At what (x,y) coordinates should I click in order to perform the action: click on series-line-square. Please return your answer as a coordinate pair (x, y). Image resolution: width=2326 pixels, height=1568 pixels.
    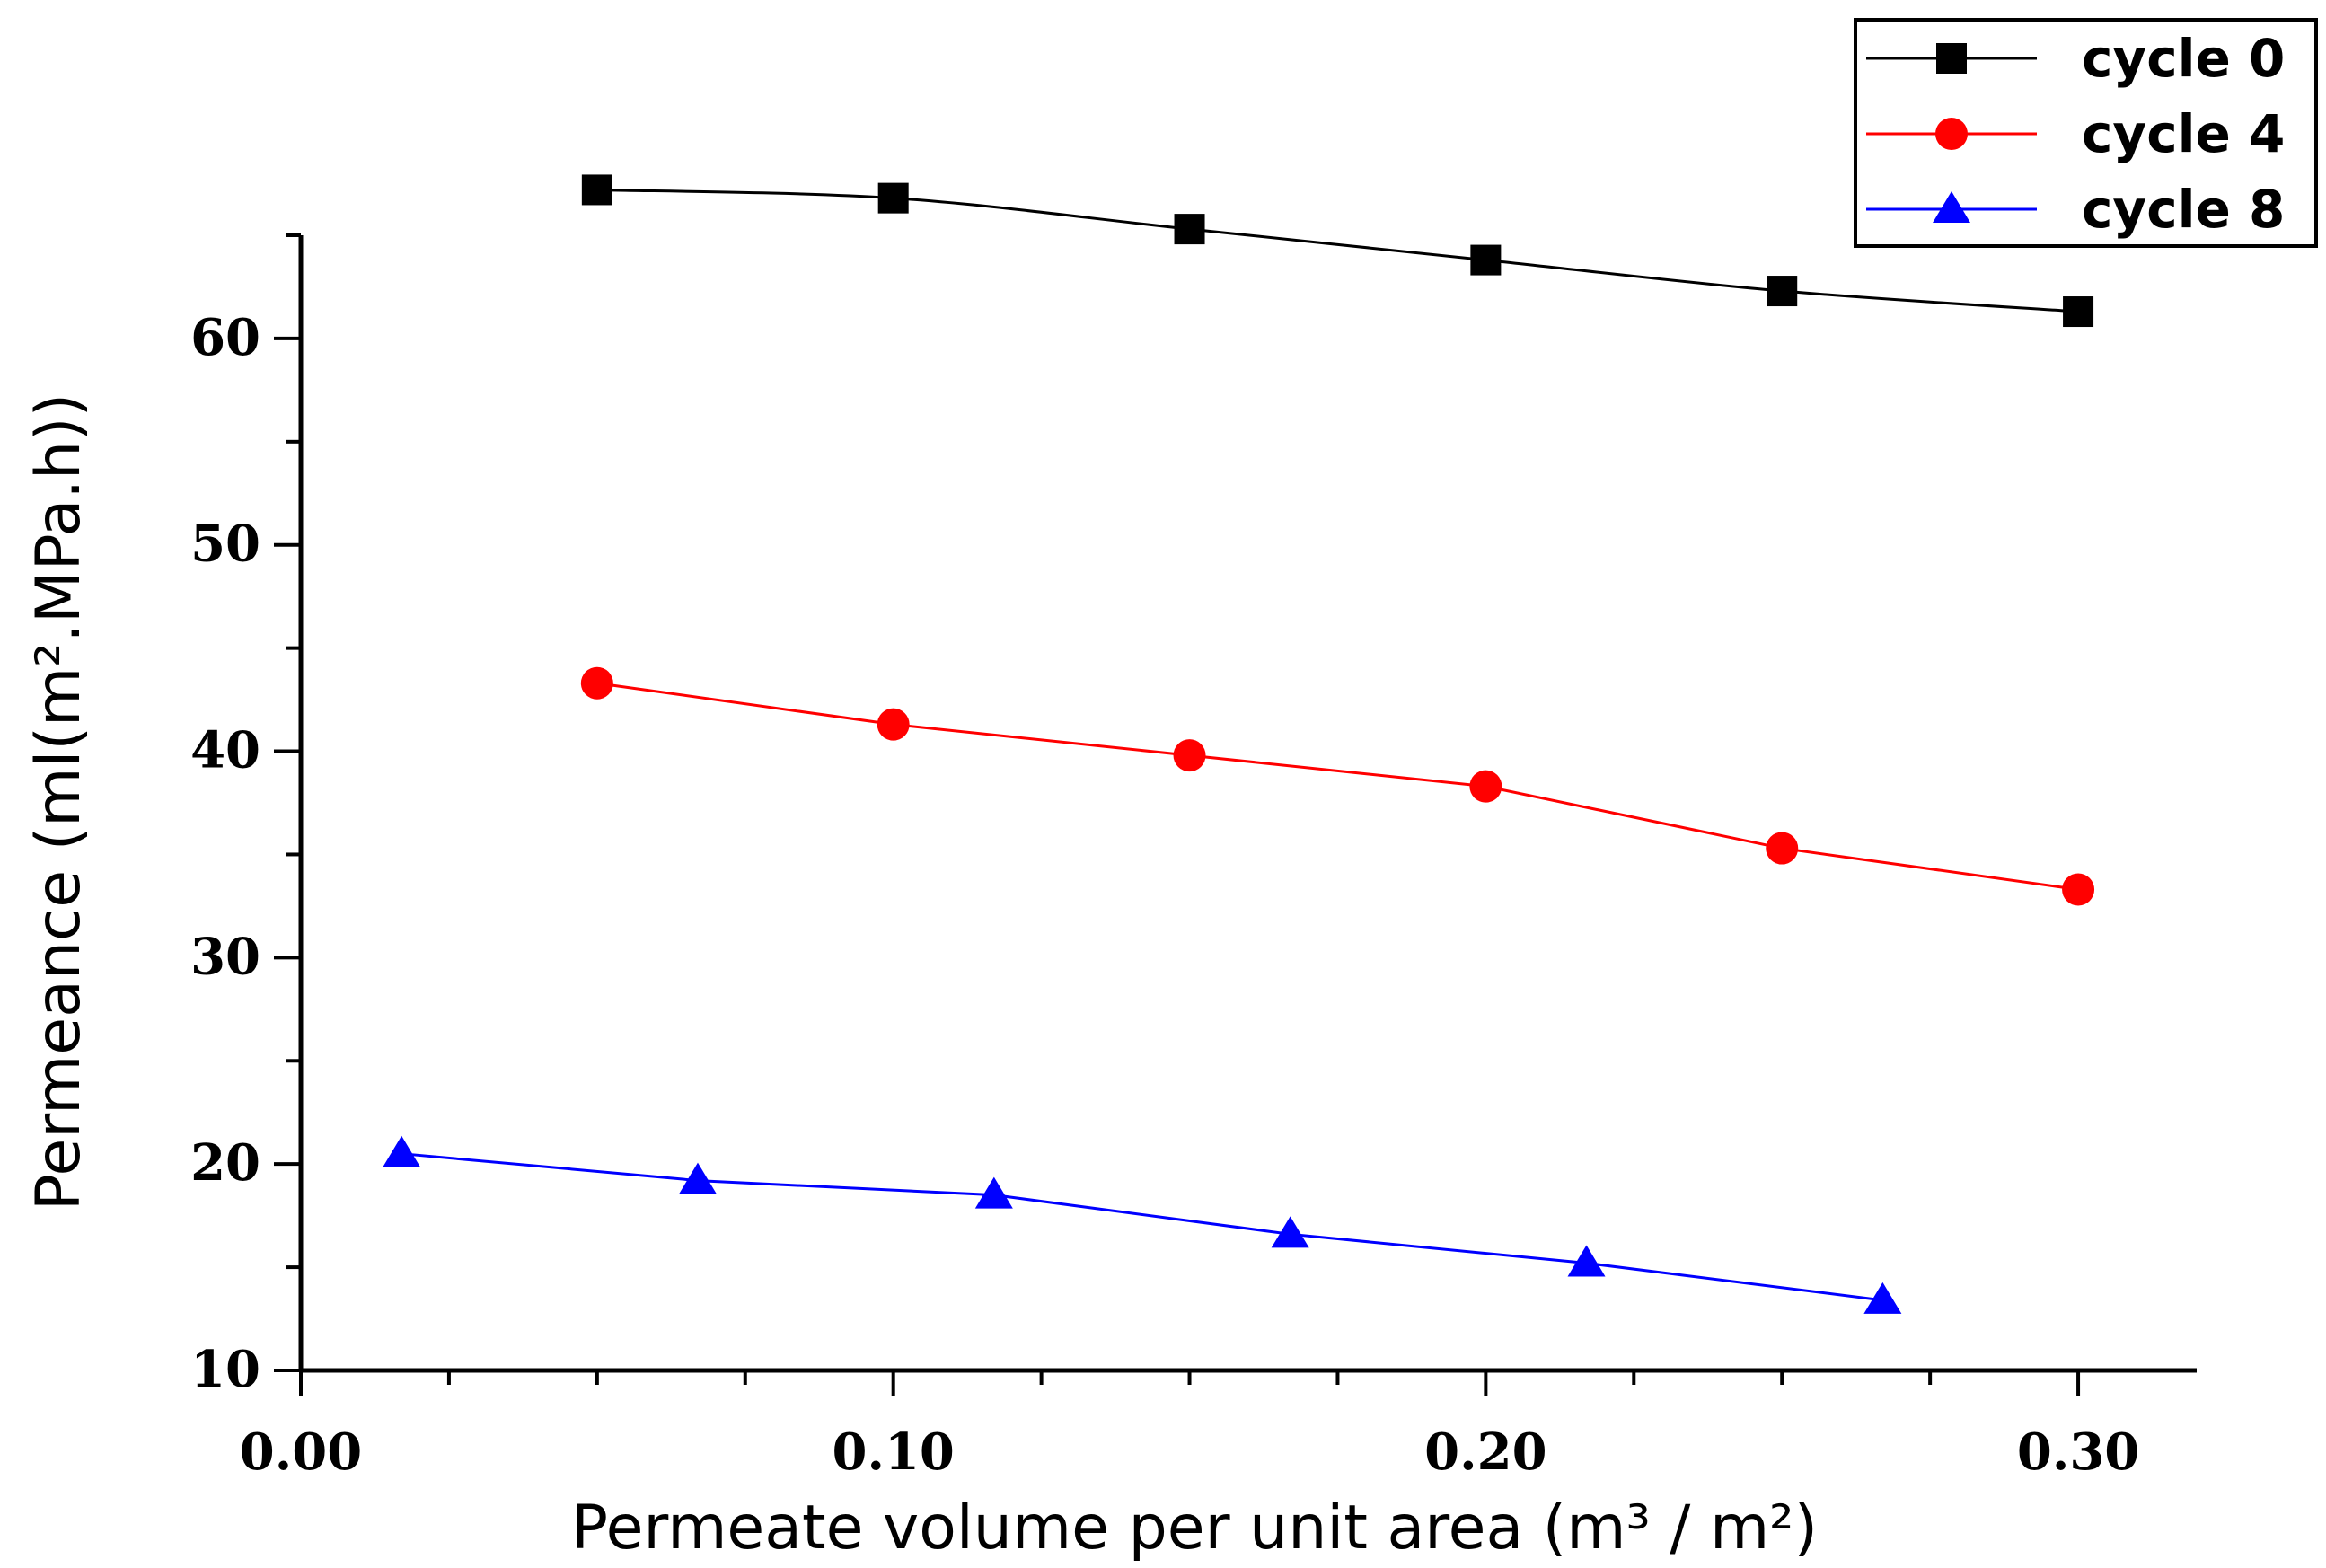
    Looking at the image, I should click on (1337, 250).